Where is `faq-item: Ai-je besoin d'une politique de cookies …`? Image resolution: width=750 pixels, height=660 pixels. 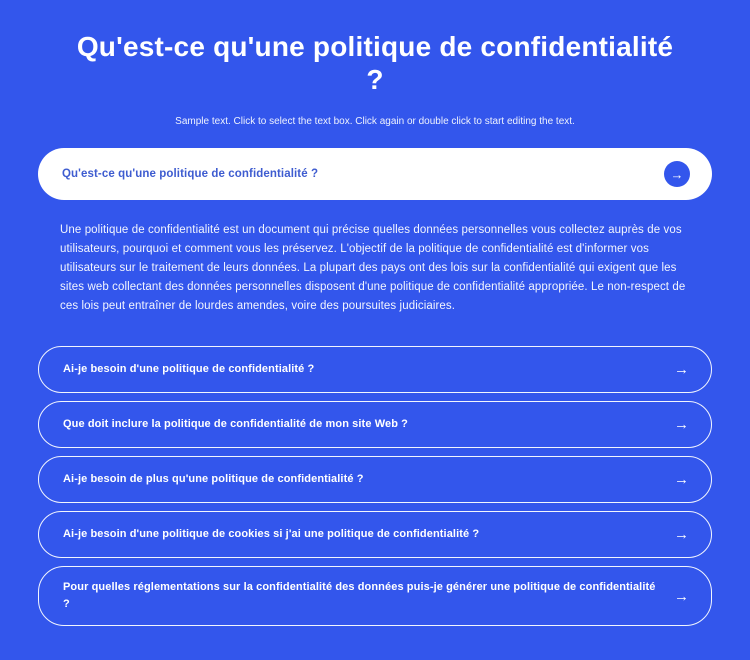 faq-item: Ai-je besoin d'une politique de cookies … is located at coordinates (375, 534).